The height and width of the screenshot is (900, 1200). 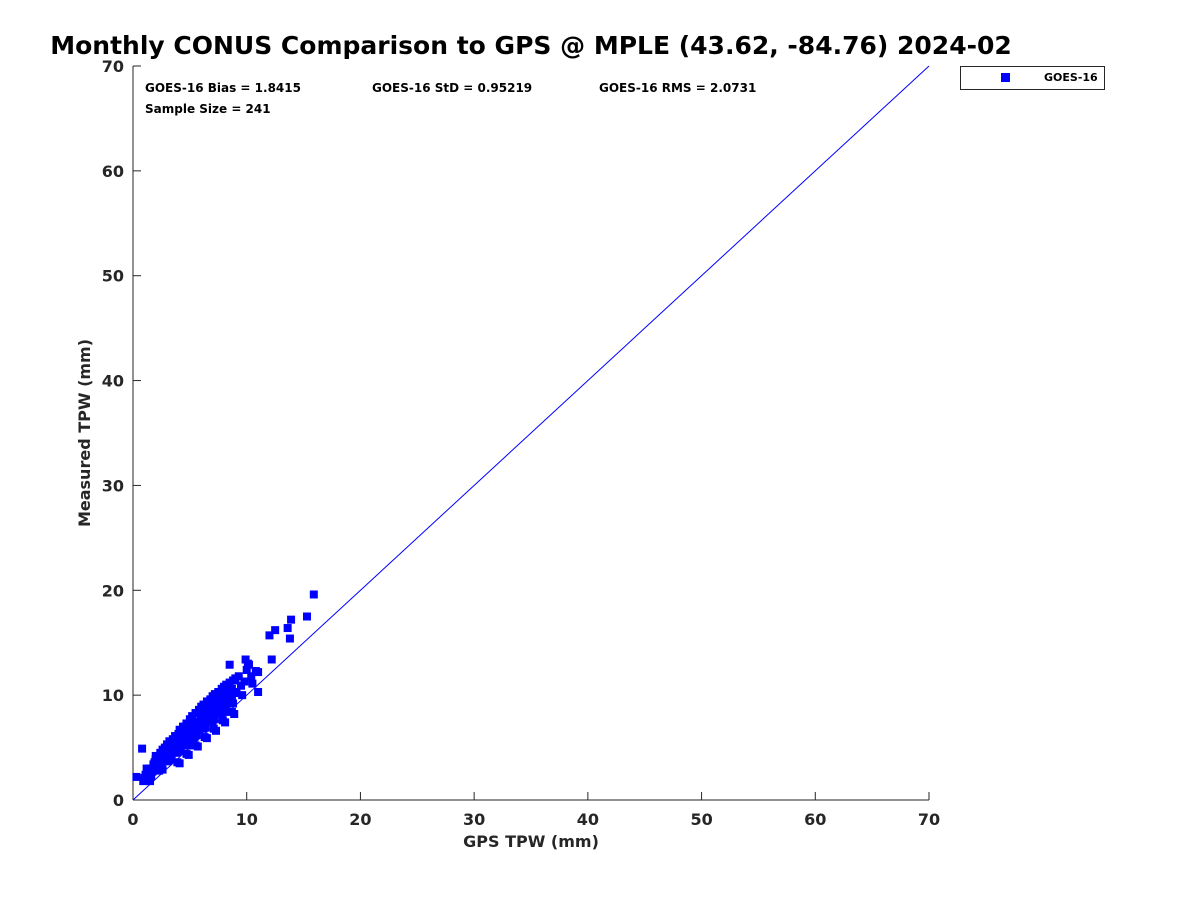 I want to click on y-axis-label: Measured TPW (mm), so click(x=84, y=433).